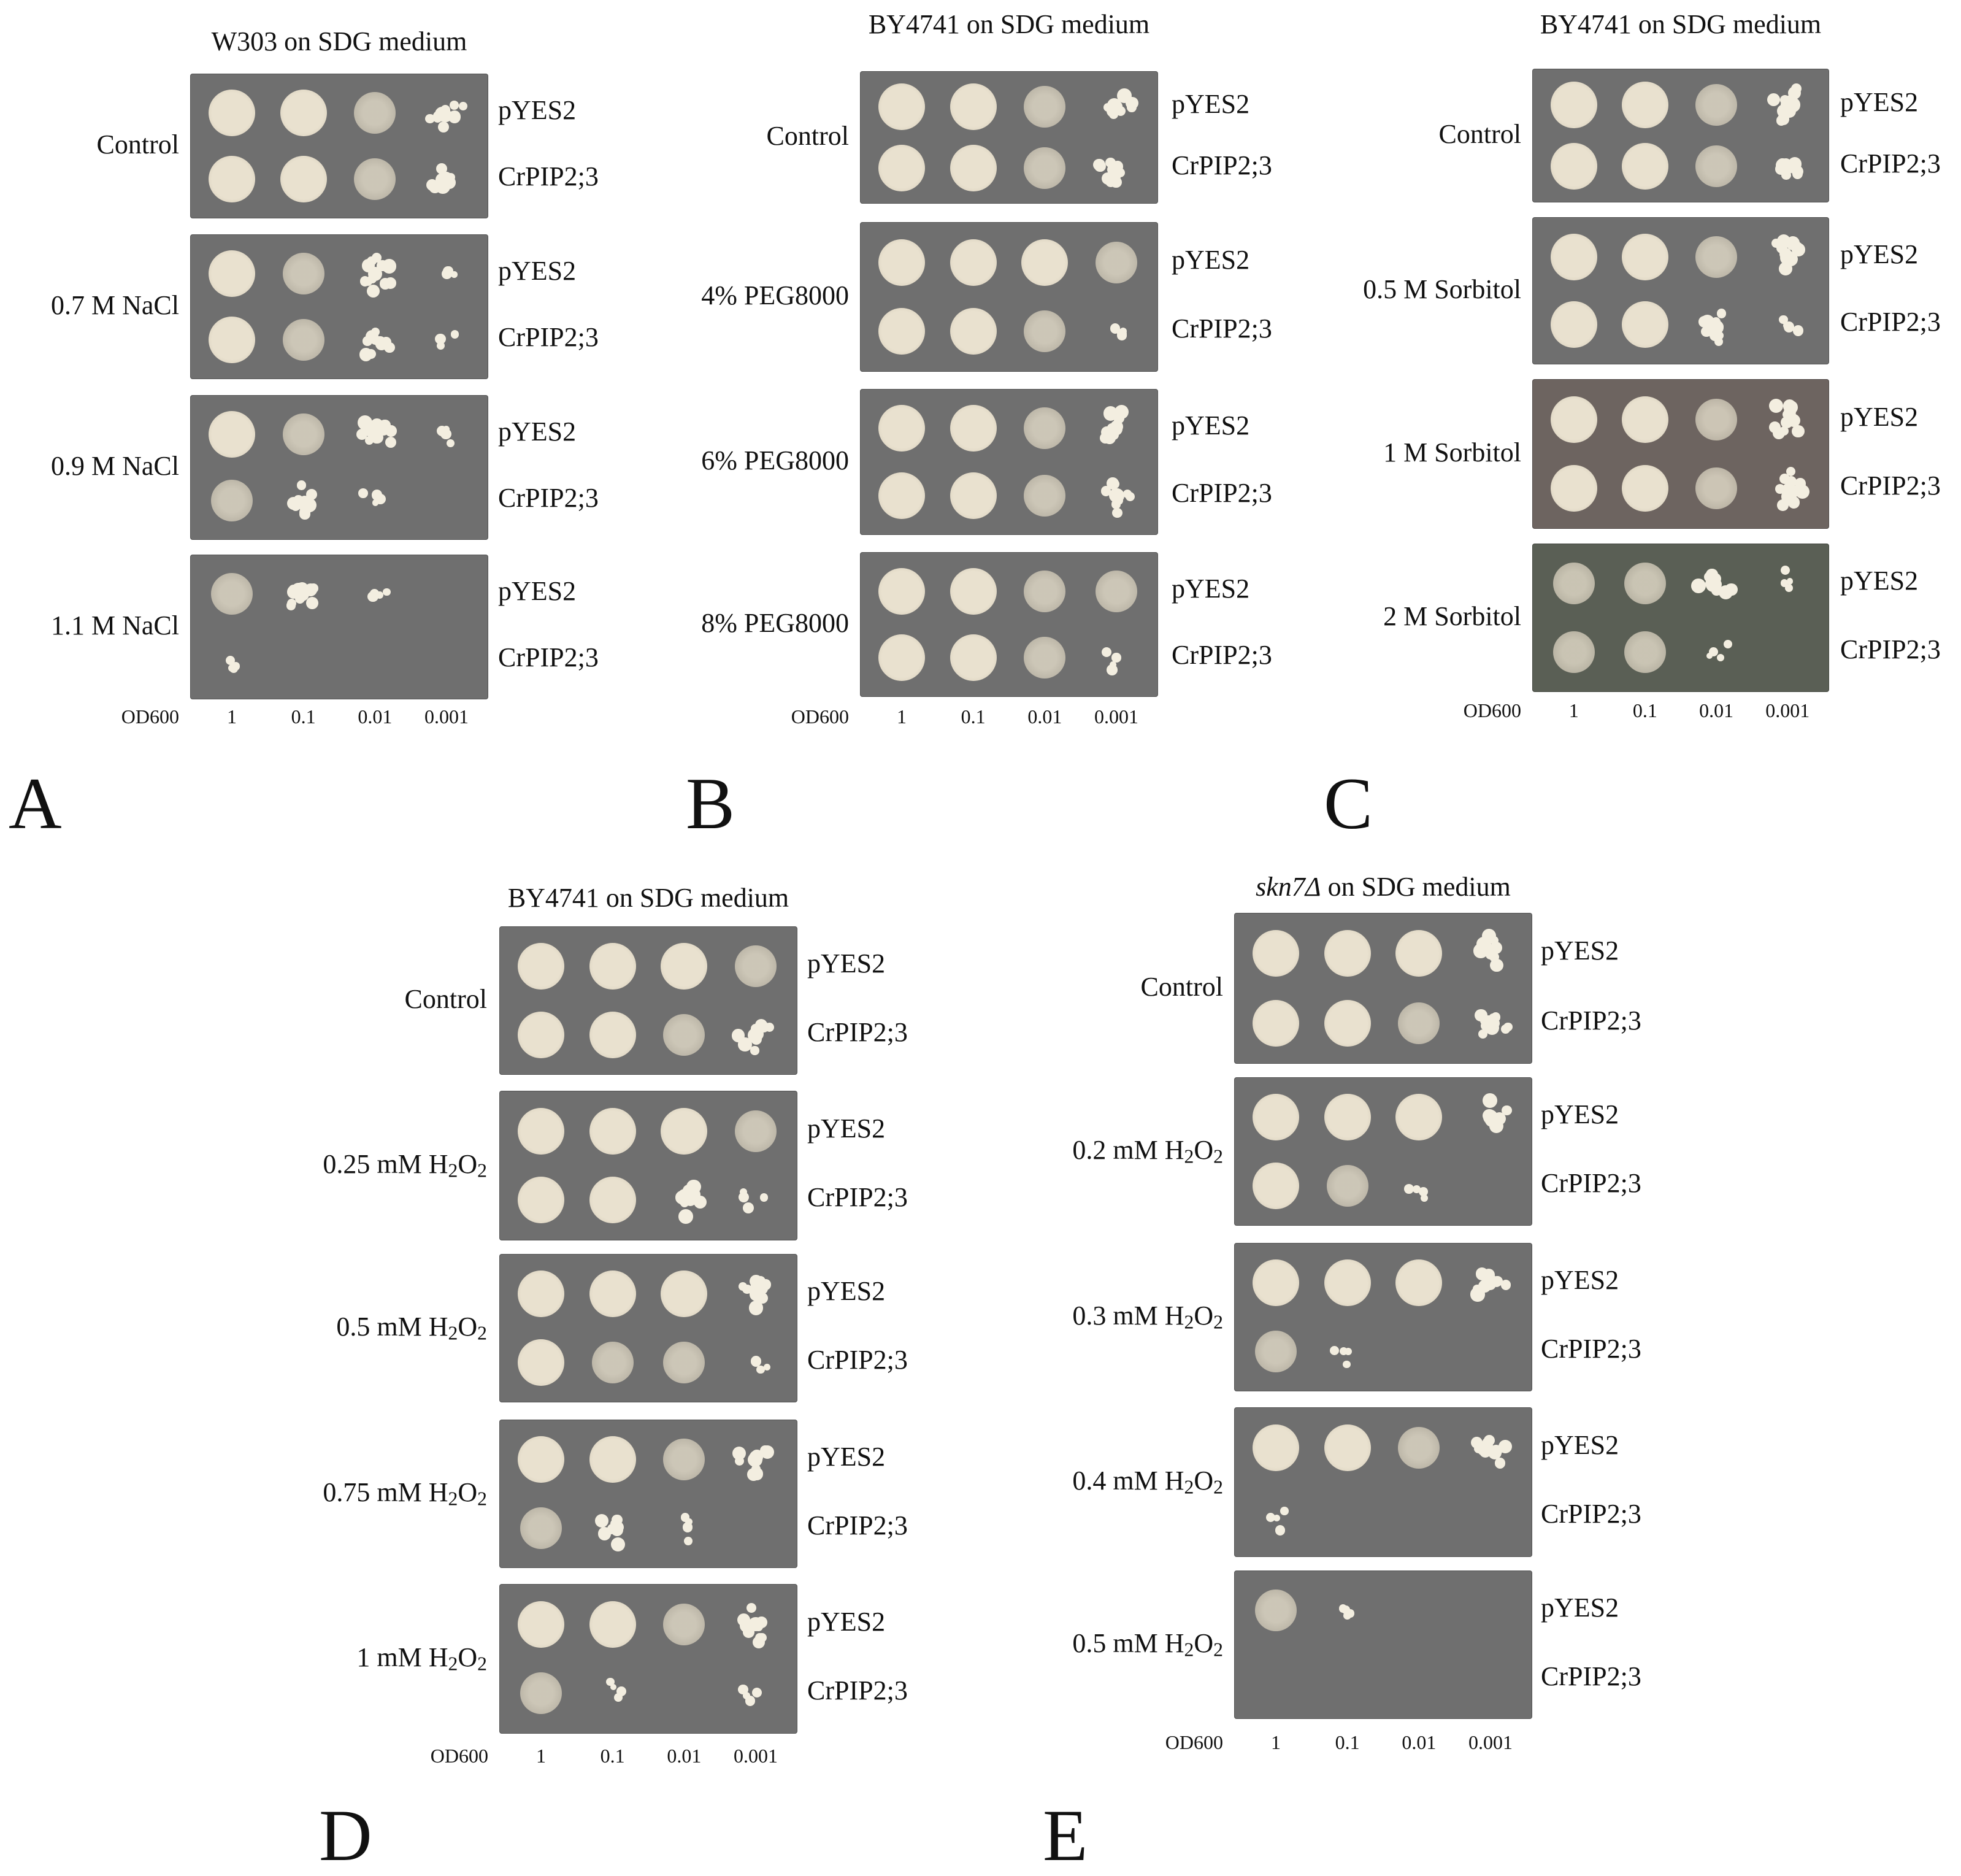 This screenshot has height=1876, width=1961. I want to click on condition-label: 0.3 mM H2O2, so click(1147, 1317).